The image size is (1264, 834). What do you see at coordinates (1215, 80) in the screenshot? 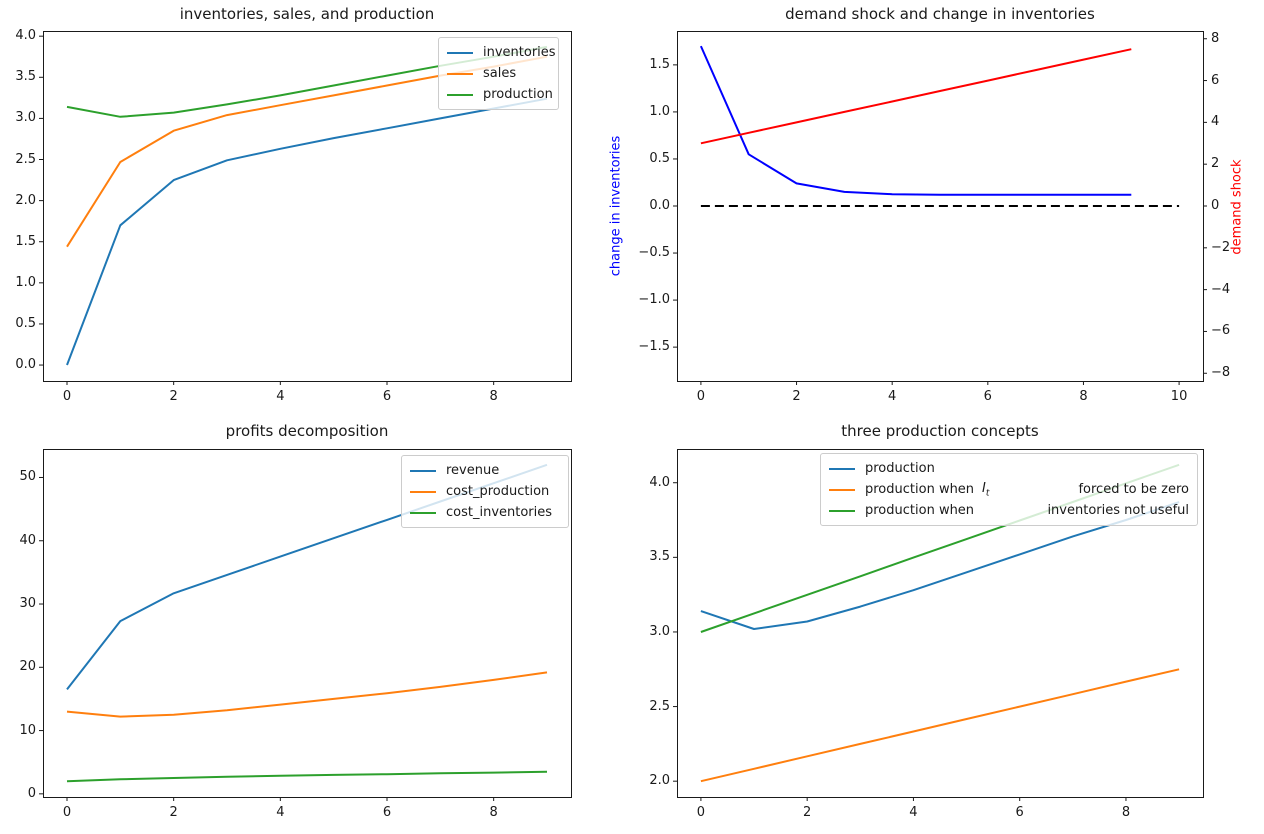
I see `y-tick-label-right: 6` at bounding box center [1215, 80].